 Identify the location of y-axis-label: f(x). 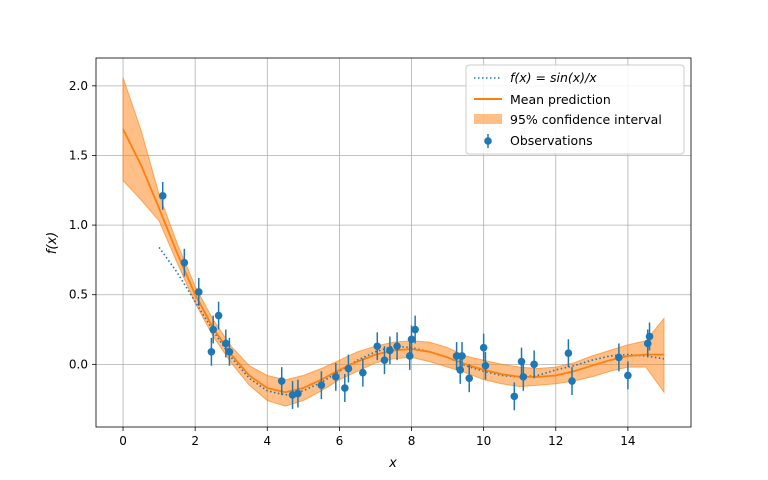
(52, 243).